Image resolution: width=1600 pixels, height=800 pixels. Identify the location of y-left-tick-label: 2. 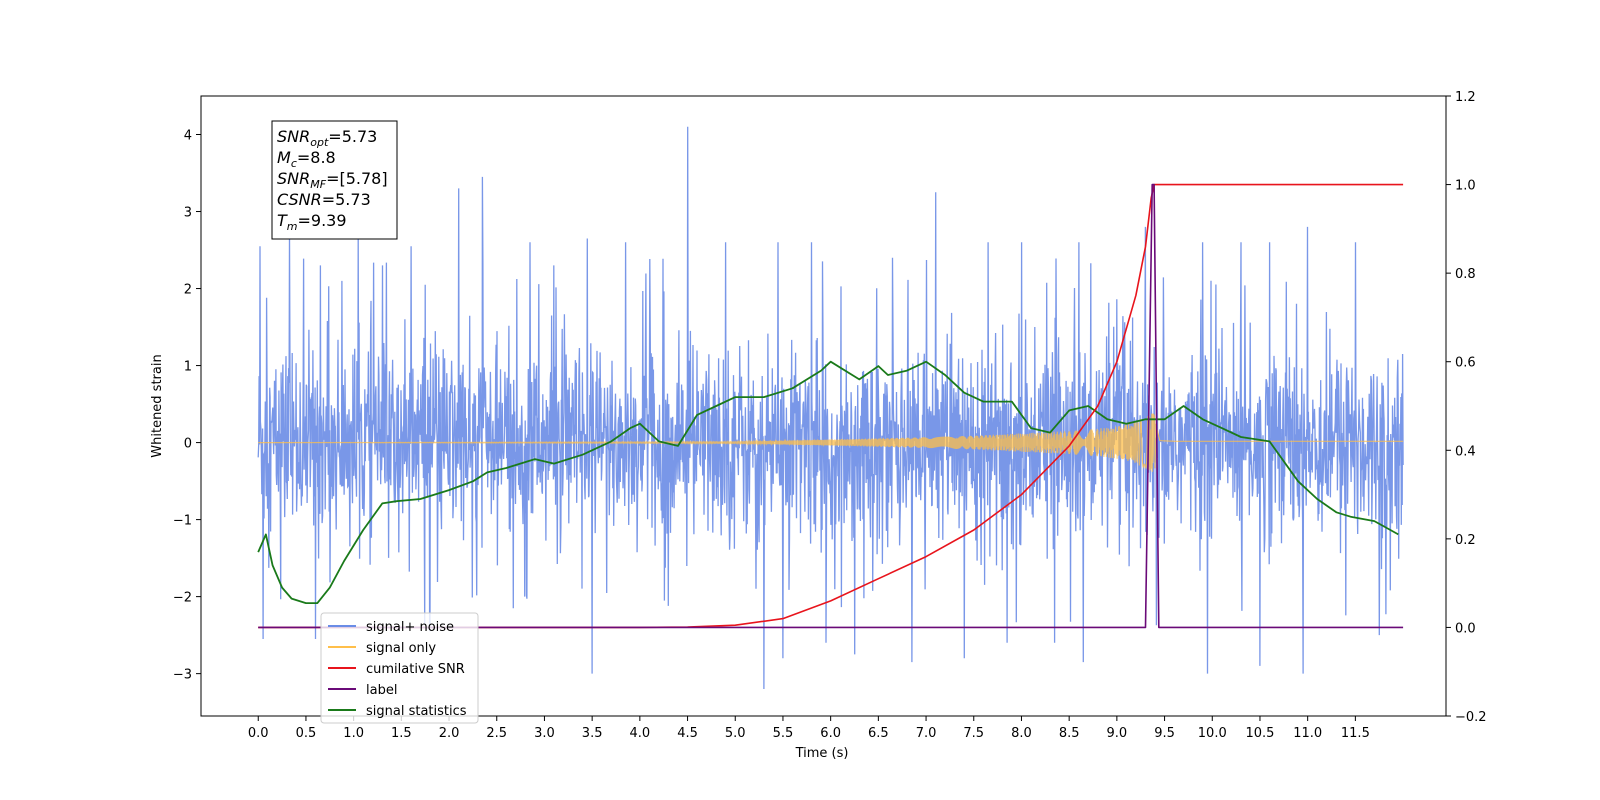
(188, 290).